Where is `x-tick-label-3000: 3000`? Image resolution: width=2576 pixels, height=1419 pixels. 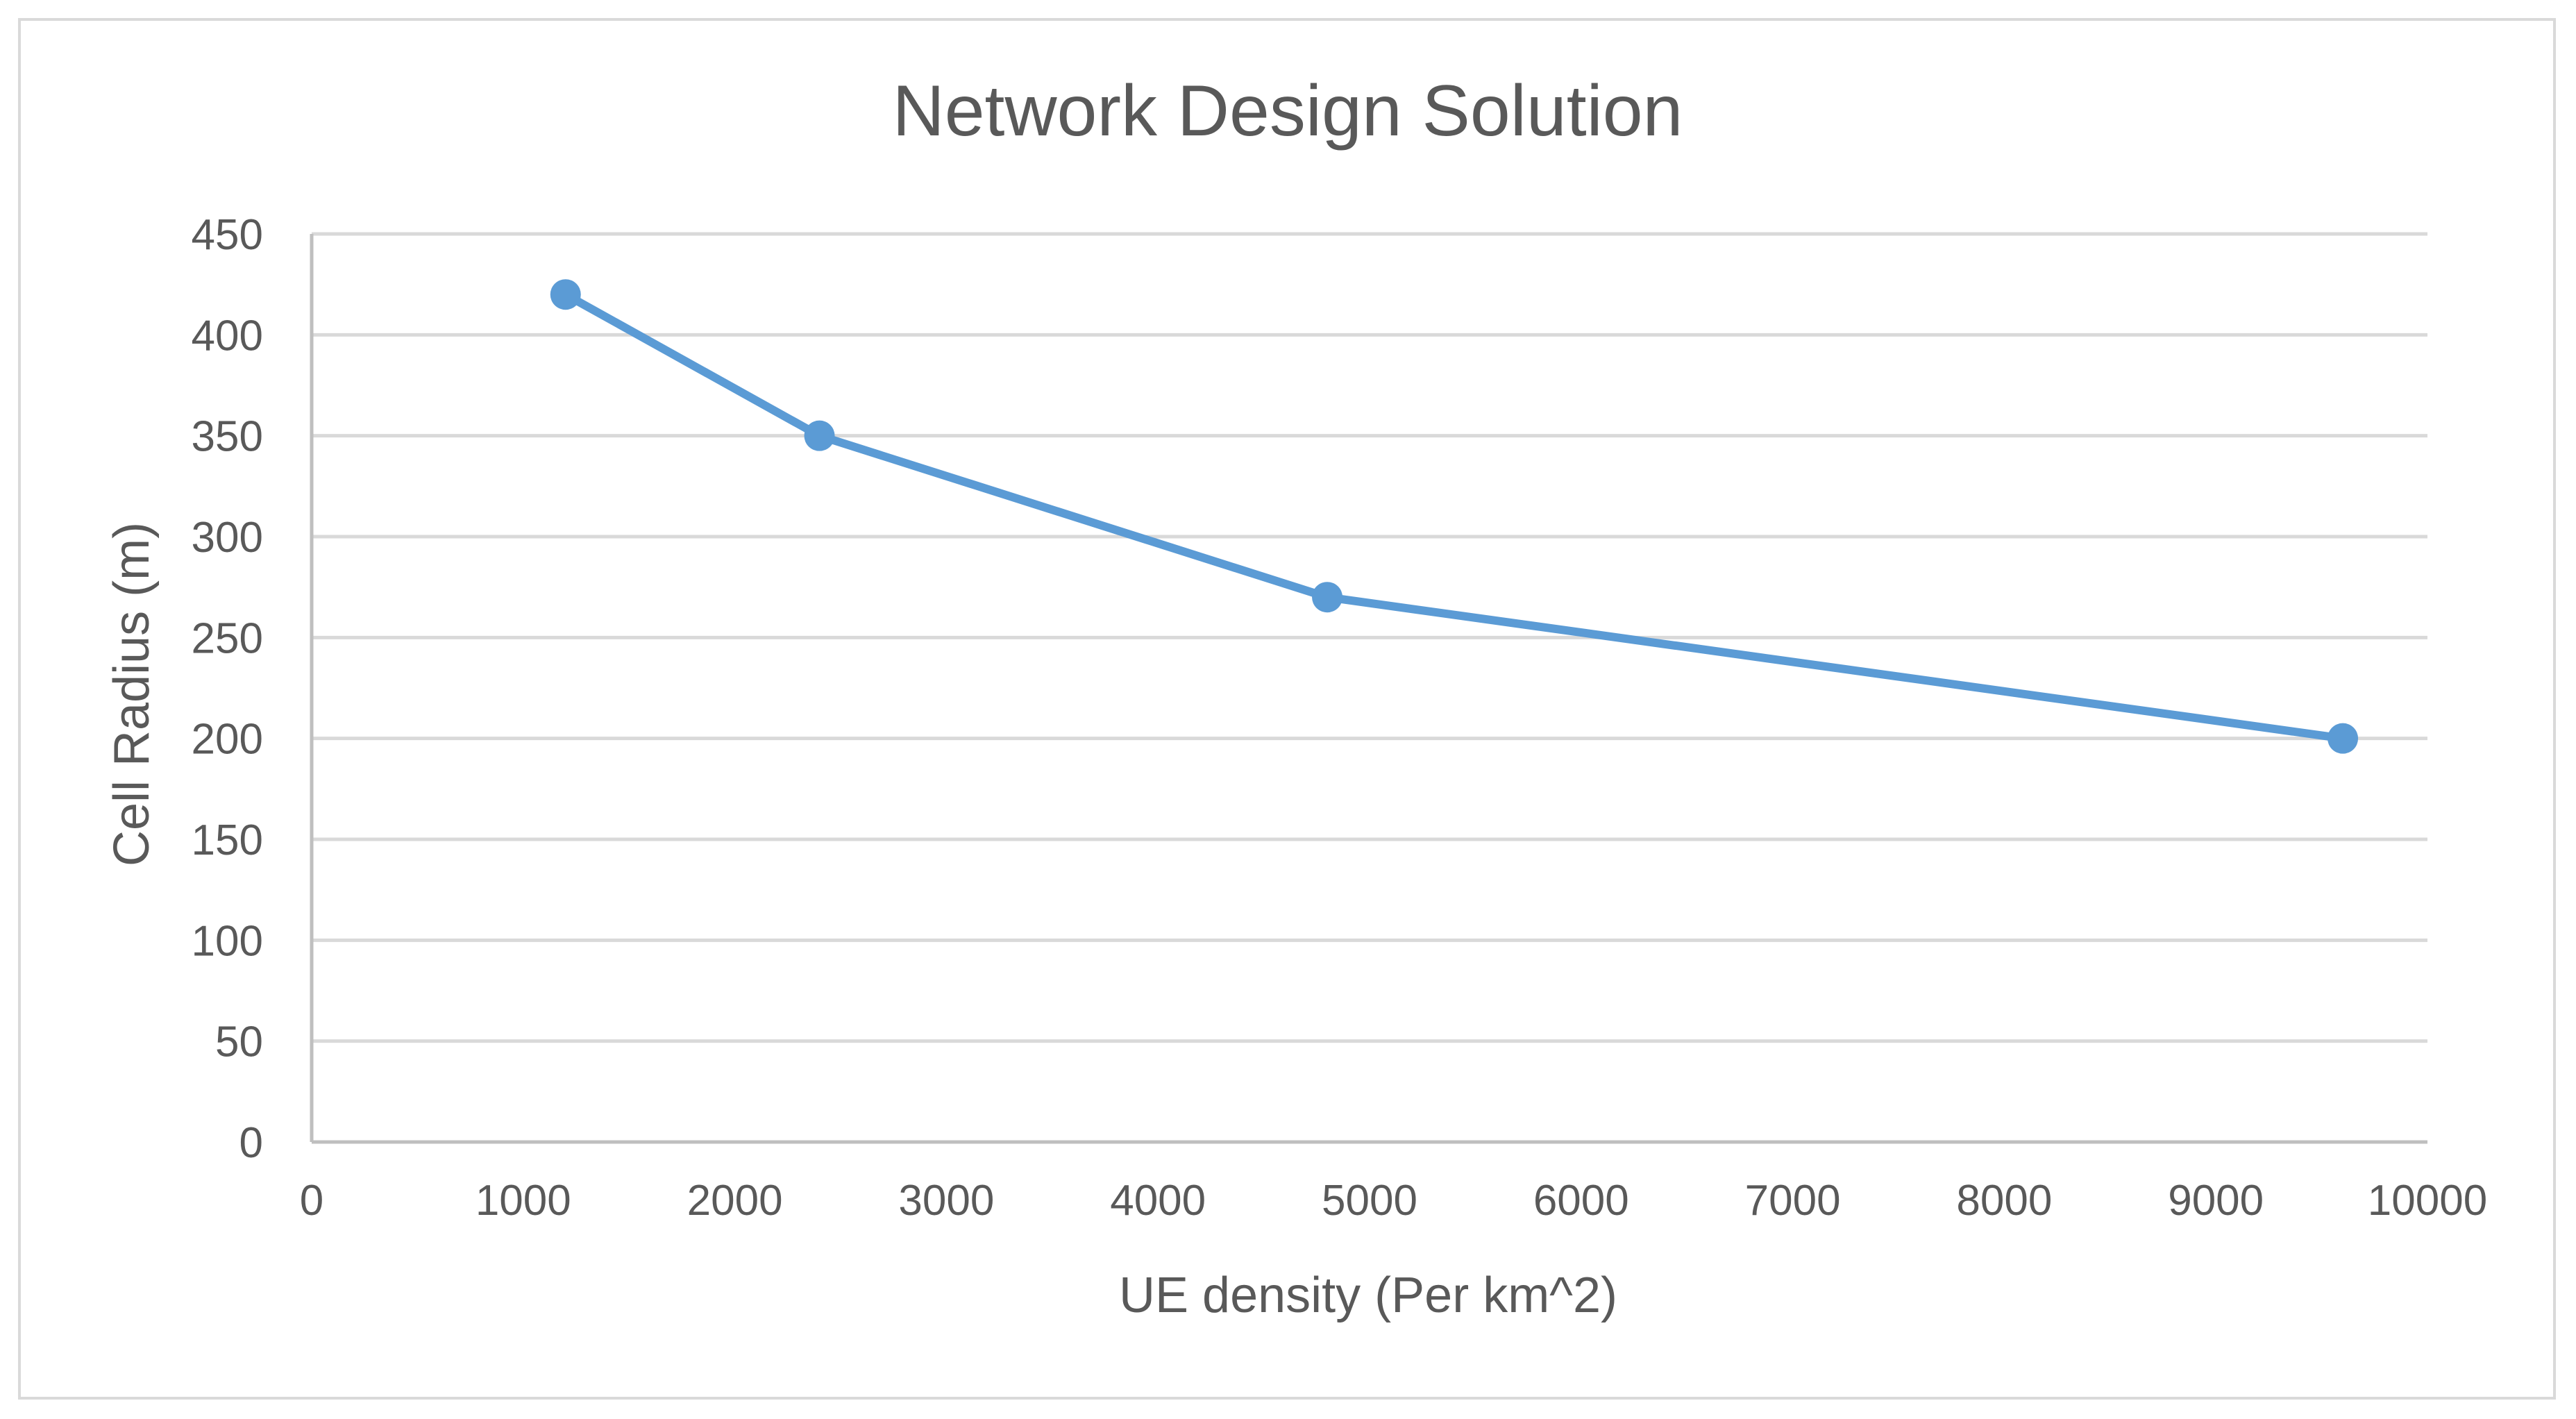 x-tick-label-3000: 3000 is located at coordinates (946, 1201).